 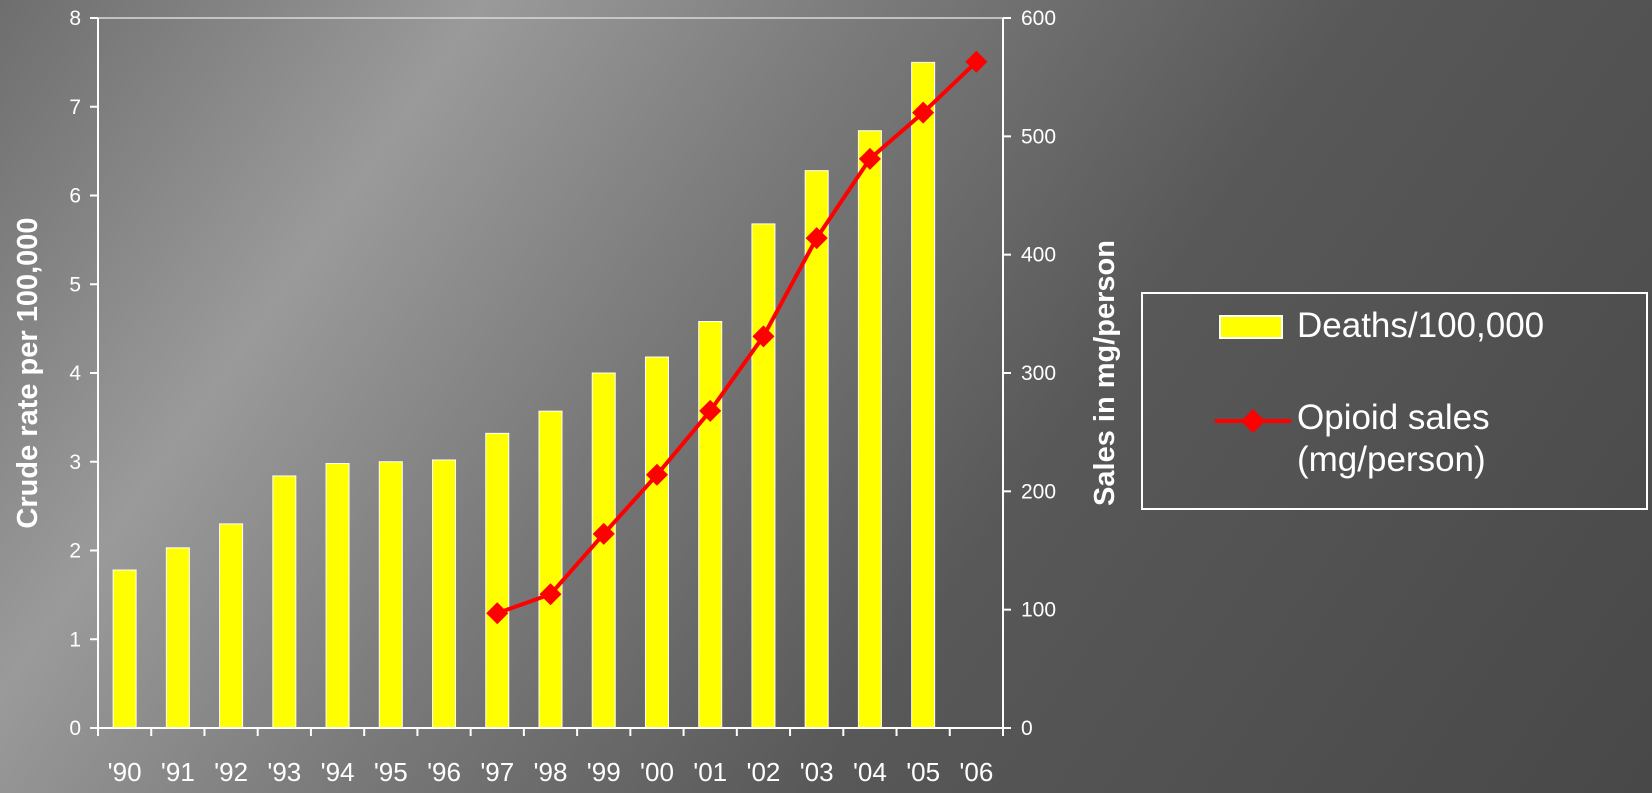 I want to click on x-tick-label: '01, so click(x=710, y=772).